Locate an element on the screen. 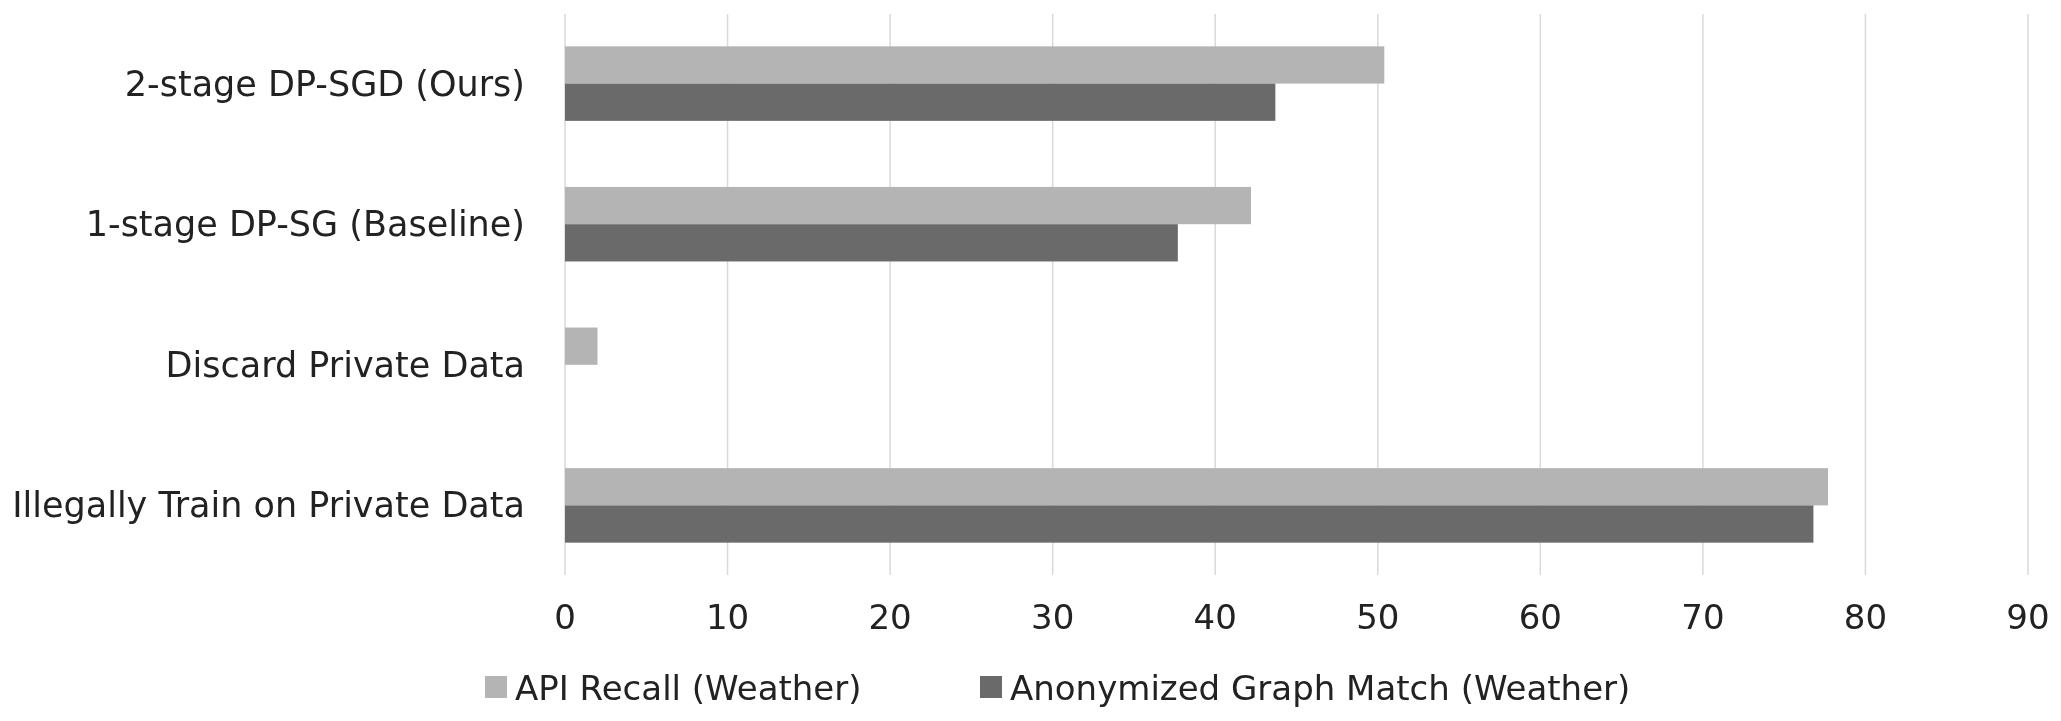 This screenshot has width=2061, height=721. x-tick-label: 80 is located at coordinates (1865, 617).